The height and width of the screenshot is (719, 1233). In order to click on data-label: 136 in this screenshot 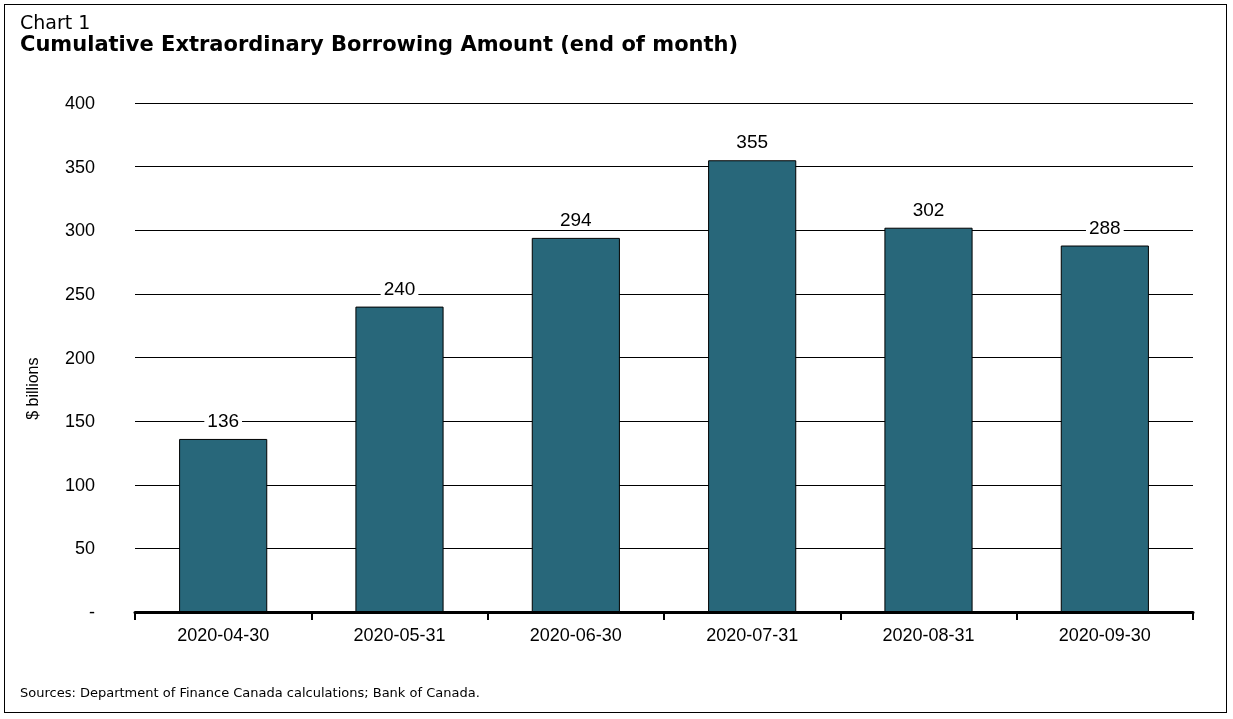, I will do `click(223, 420)`.